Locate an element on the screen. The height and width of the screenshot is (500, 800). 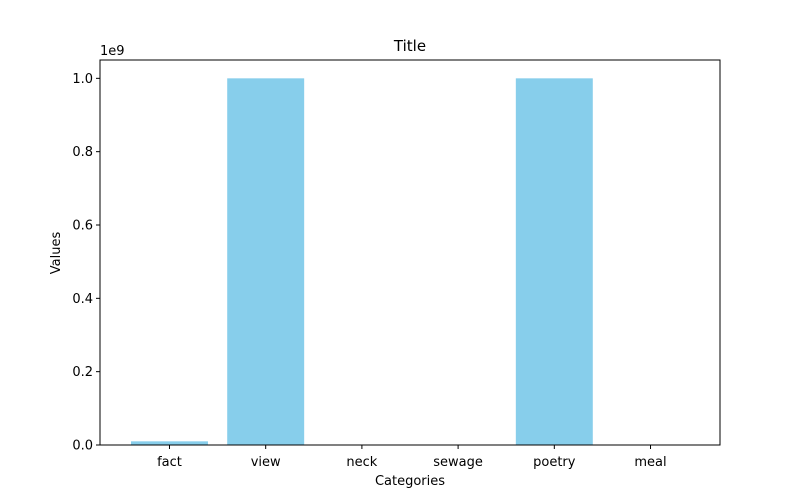
y-tick-label: 0.0 is located at coordinates (82, 446).